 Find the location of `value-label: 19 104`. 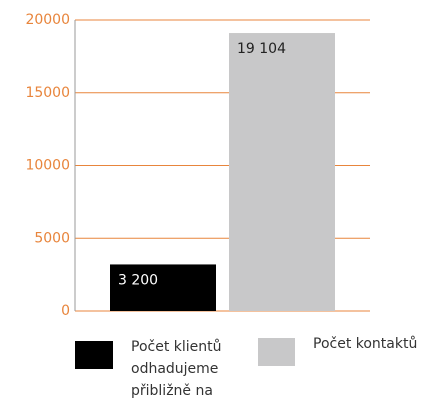

value-label: 19 104 is located at coordinates (261, 49).